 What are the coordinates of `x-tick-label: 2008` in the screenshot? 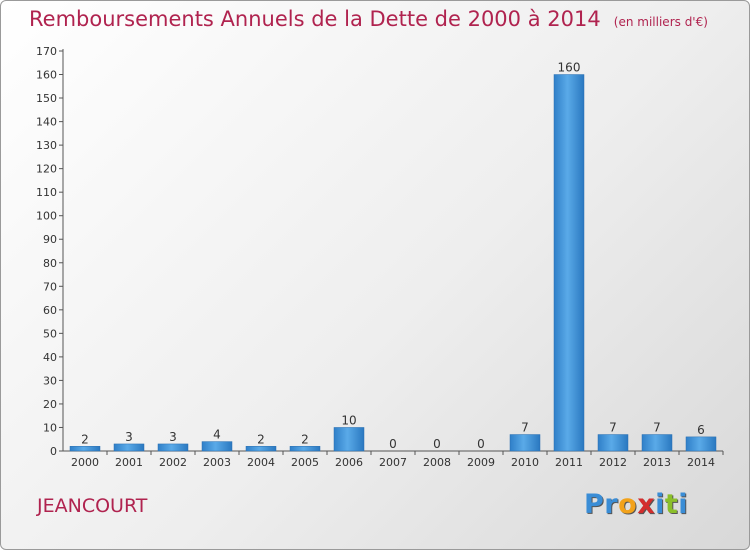 It's located at (437, 462).